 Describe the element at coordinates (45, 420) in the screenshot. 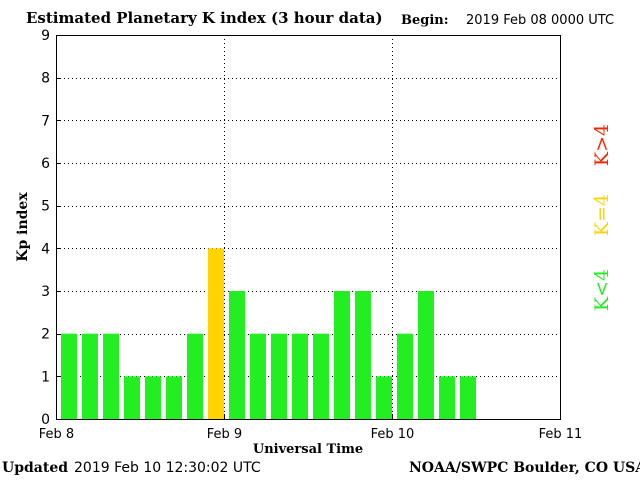

I see `y-tick-label: 0` at that location.